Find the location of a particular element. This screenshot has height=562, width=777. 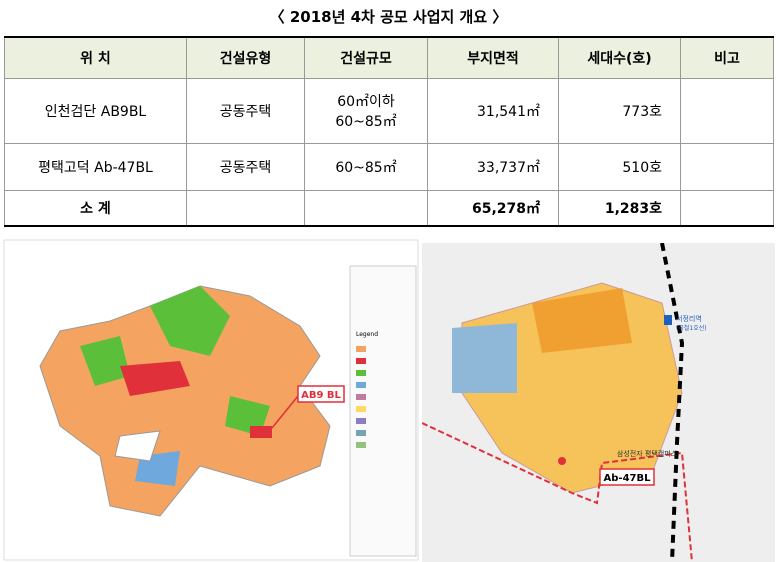

cell: 510호 is located at coordinates (619, 167).